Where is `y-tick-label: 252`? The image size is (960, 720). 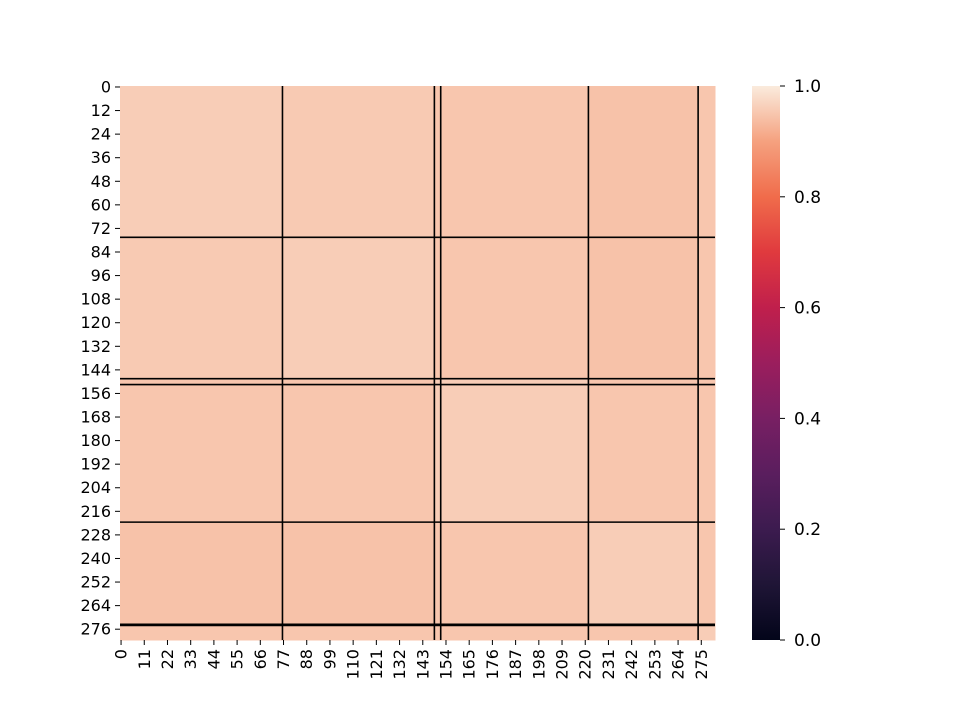
y-tick-label: 252 is located at coordinates (95, 582).